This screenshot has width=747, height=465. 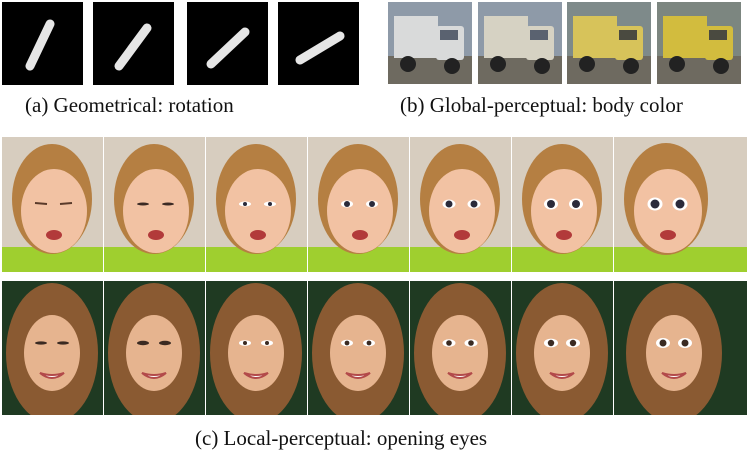 What do you see at coordinates (180, 45) in the screenshot?
I see `rotation-panel` at bounding box center [180, 45].